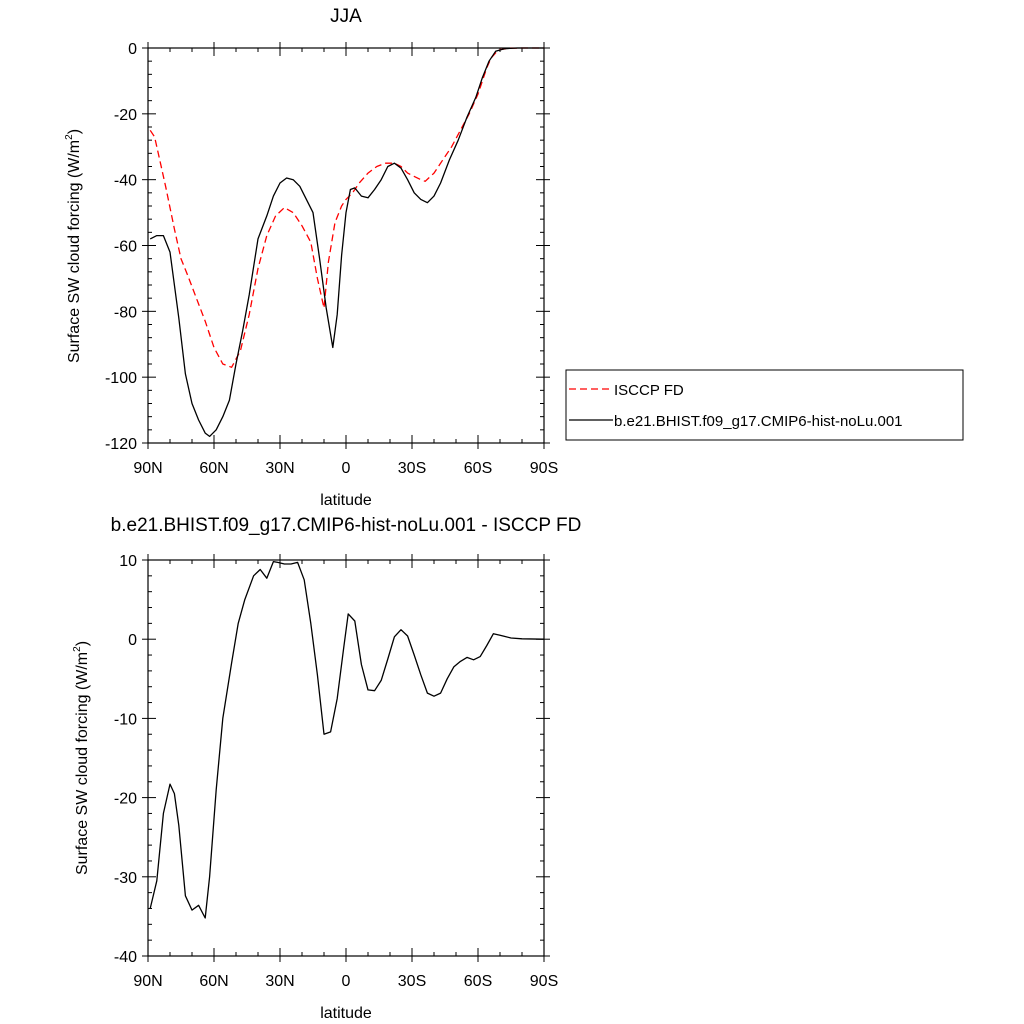  What do you see at coordinates (74, 131) in the screenshot?
I see `top-y-axis-label-end: )` at bounding box center [74, 131].